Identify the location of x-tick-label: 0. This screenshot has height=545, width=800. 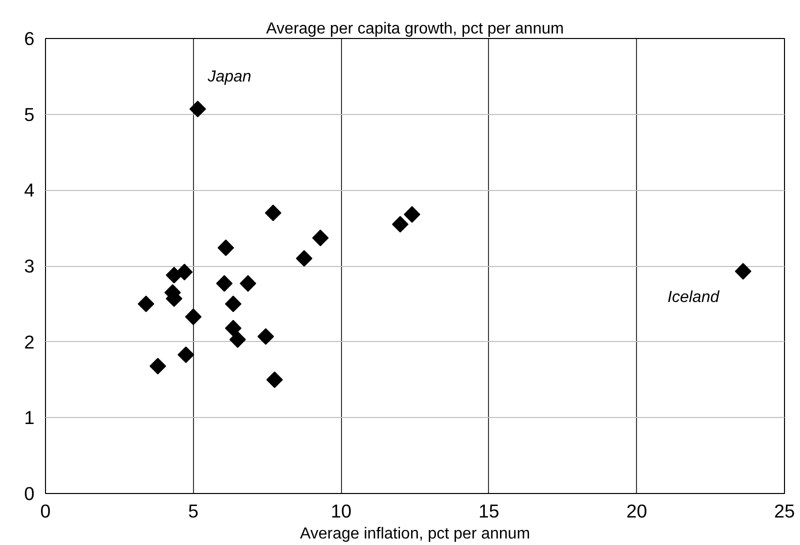
(45, 511).